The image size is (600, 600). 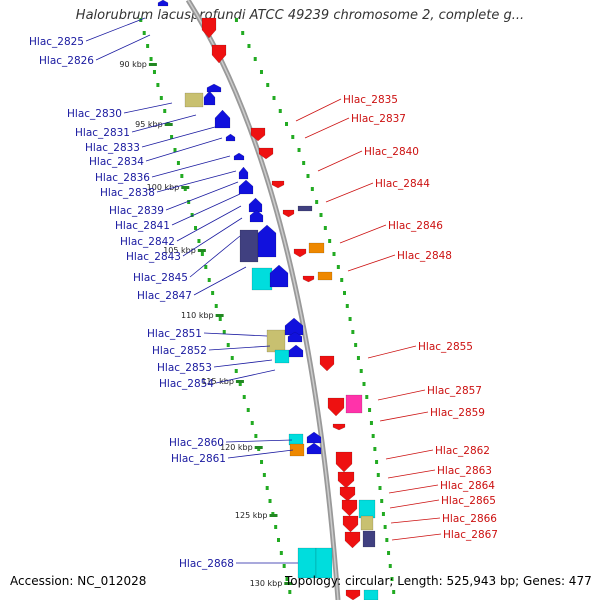 What do you see at coordinates (457, 413) in the screenshot?
I see `gene-label-right: Hlac_2859` at bounding box center [457, 413].